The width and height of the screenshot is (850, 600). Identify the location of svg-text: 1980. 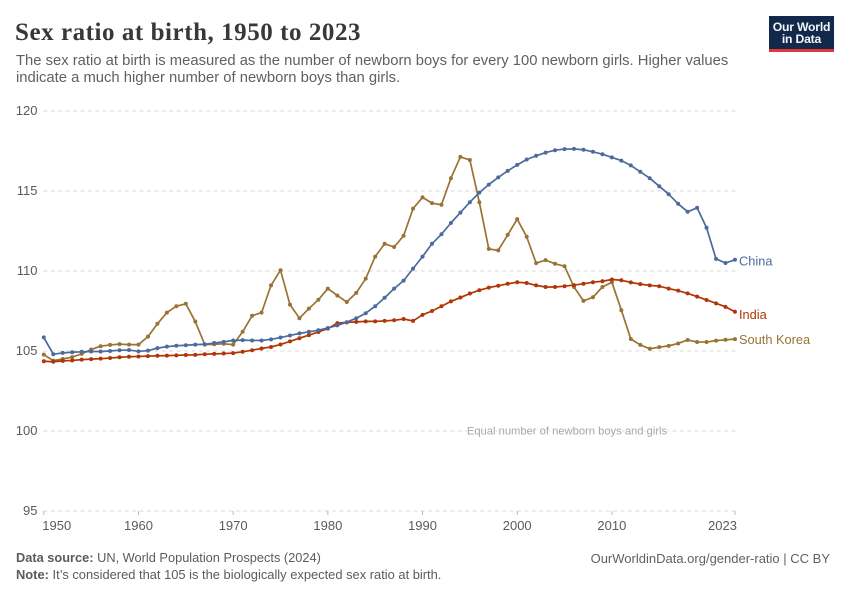
(327, 525).